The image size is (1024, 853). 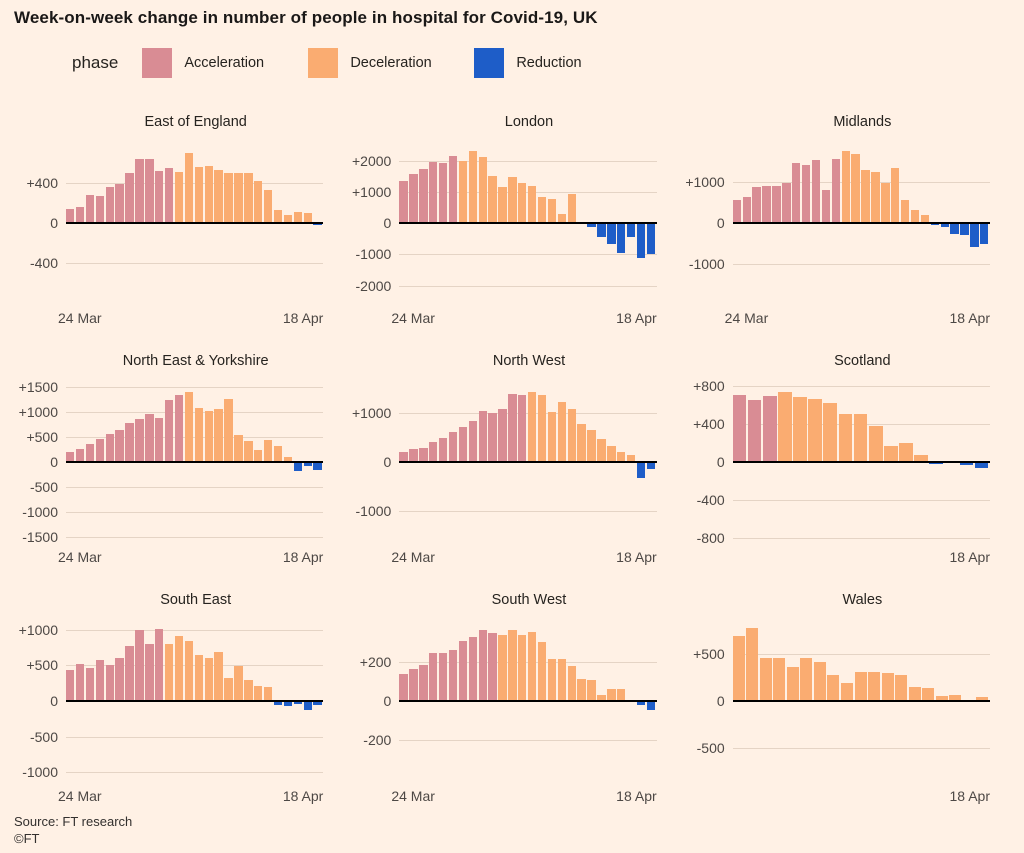 What do you see at coordinates (195, 122) in the screenshot?
I see `subplot-title: East of England` at bounding box center [195, 122].